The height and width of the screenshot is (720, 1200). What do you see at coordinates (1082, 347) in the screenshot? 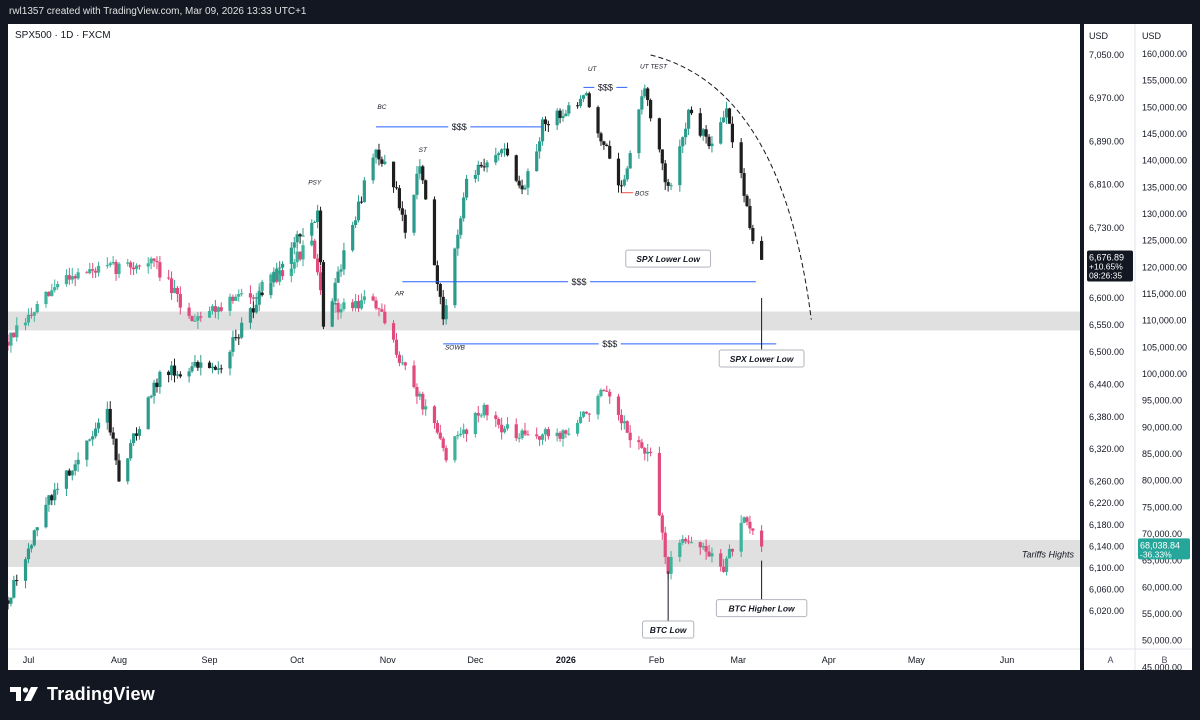
I see `pane-separator` at bounding box center [1082, 347].